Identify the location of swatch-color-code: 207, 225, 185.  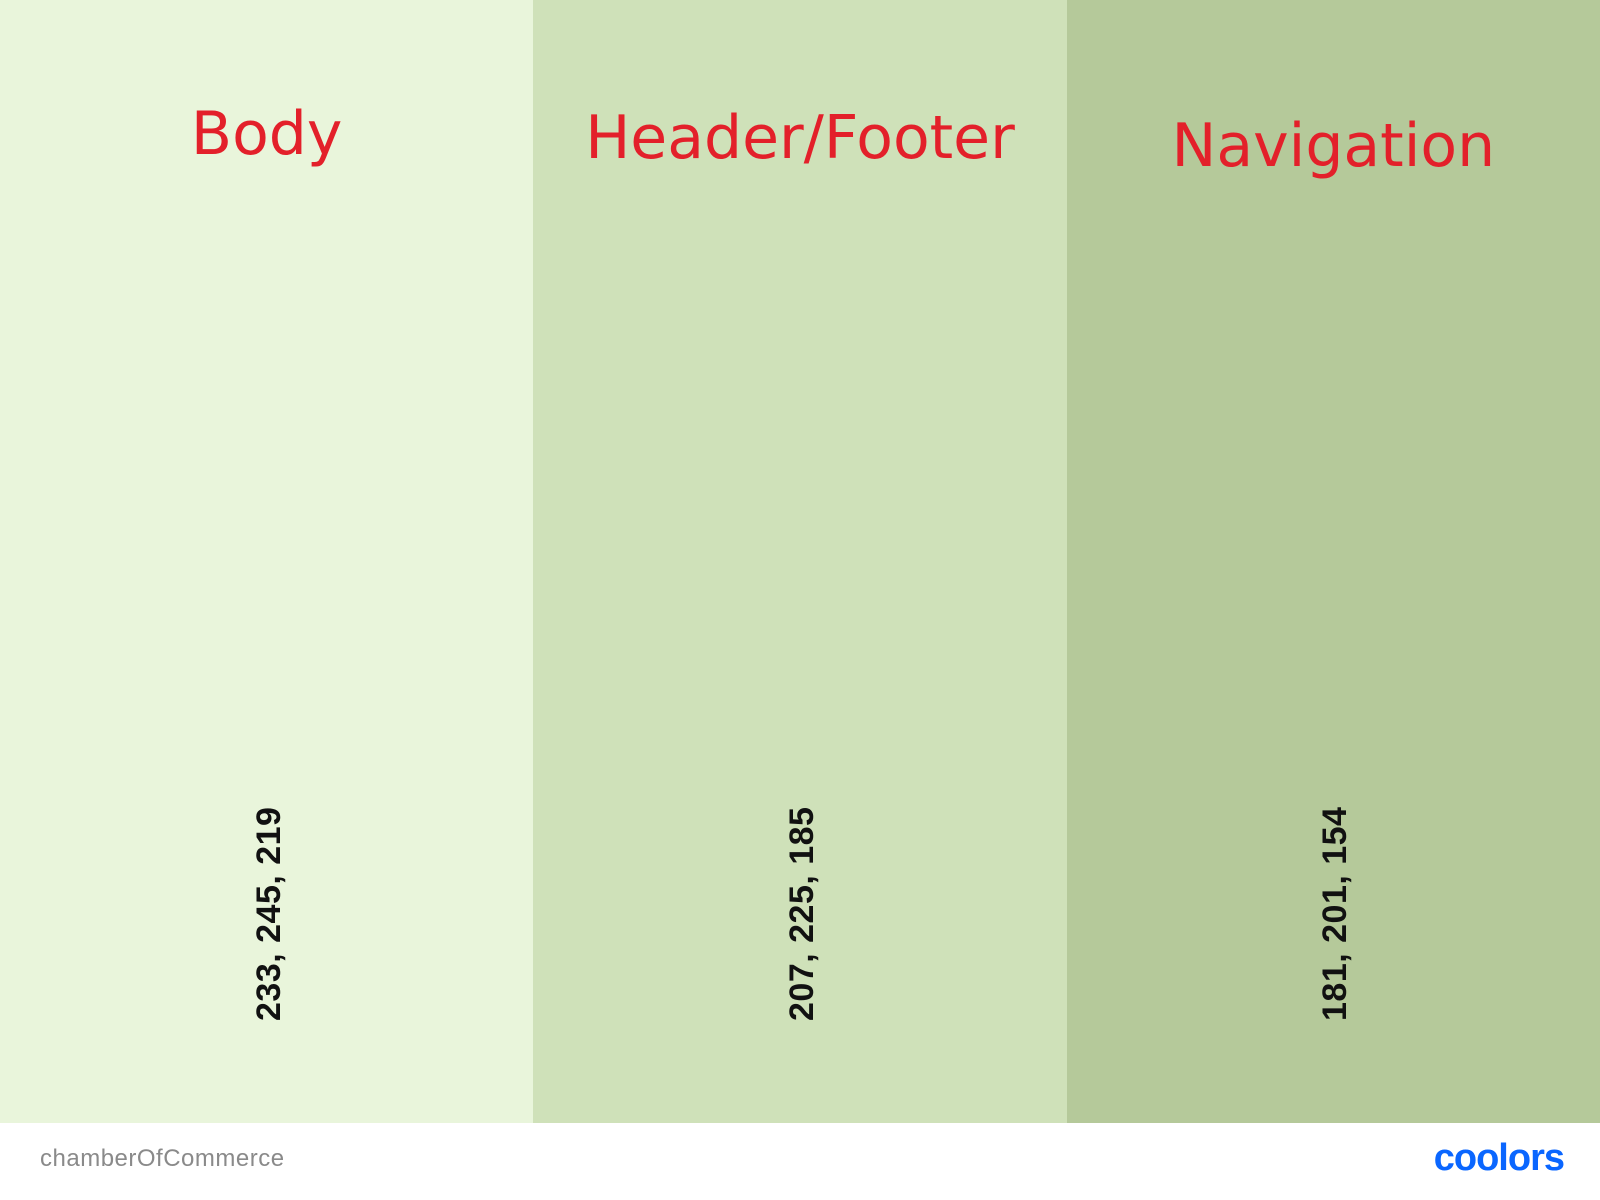
(801, 913).